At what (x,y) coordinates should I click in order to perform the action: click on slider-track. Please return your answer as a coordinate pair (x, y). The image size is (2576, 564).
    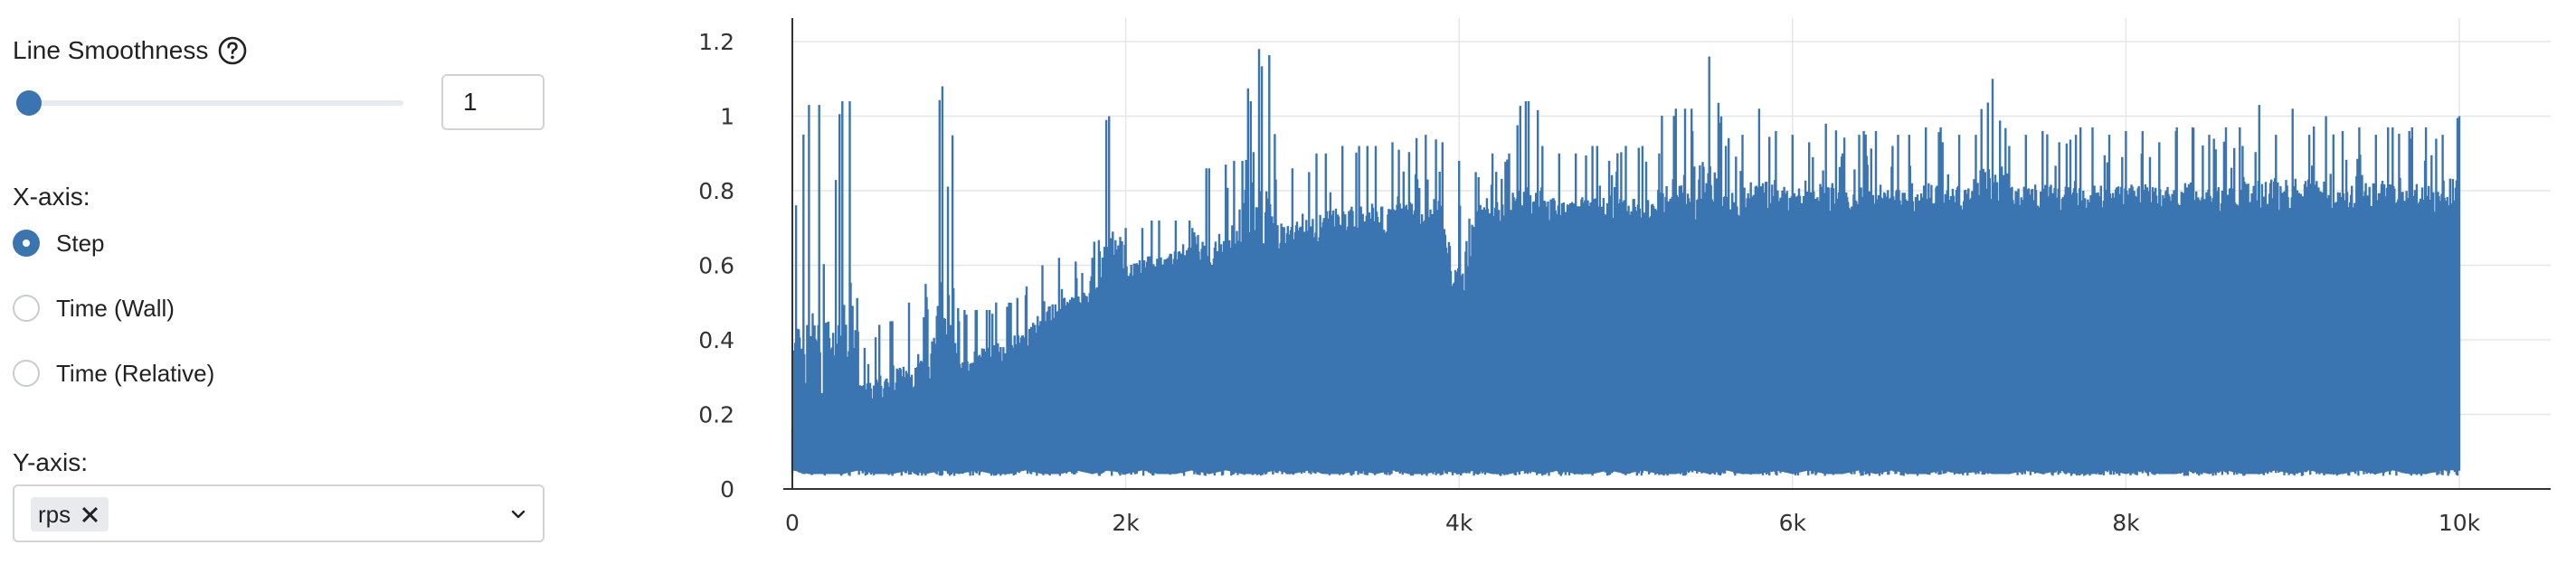
    Looking at the image, I should click on (210, 103).